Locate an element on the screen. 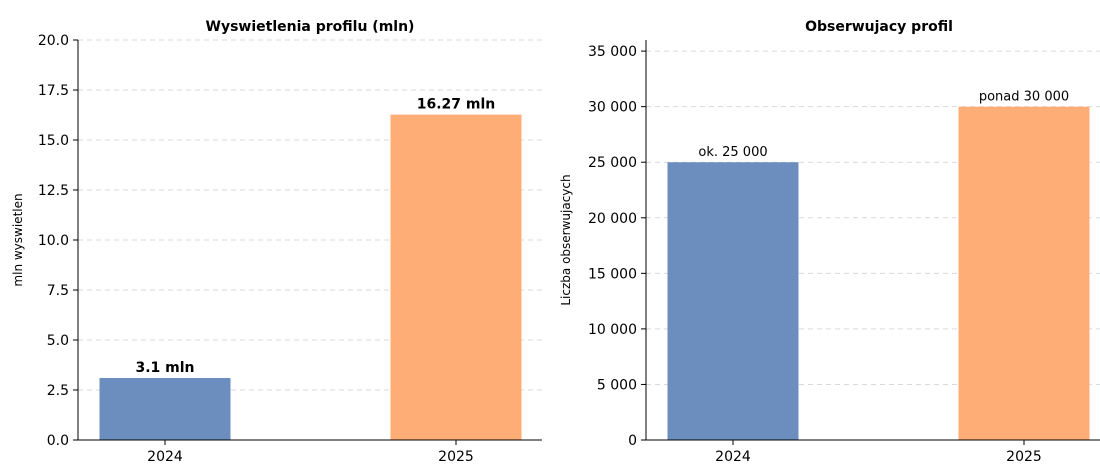  data-label: ponad 30 000 is located at coordinates (1024, 97).